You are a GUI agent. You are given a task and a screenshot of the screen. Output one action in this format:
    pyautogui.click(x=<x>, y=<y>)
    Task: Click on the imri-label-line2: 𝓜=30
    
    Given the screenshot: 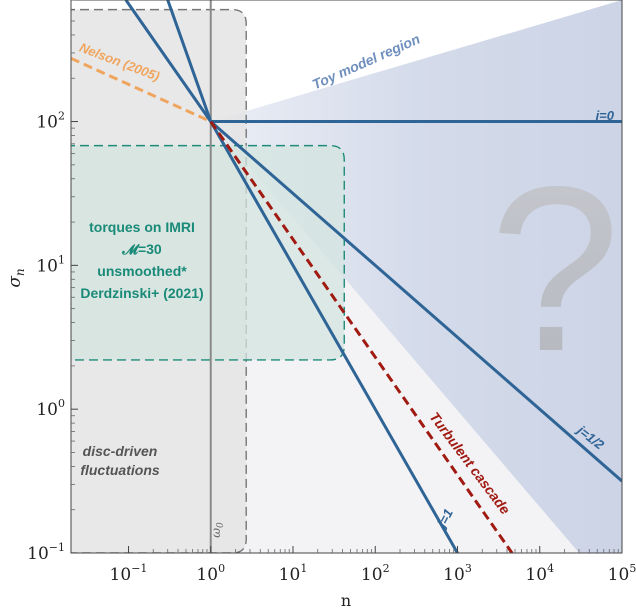 What is the action you would take?
    pyautogui.click(x=141, y=249)
    